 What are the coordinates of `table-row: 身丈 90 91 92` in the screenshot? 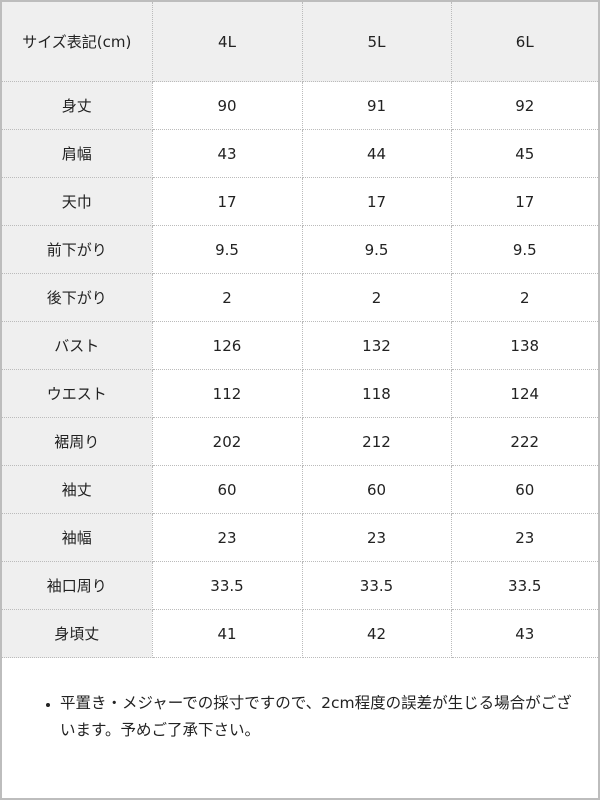 It's located at (300, 105).